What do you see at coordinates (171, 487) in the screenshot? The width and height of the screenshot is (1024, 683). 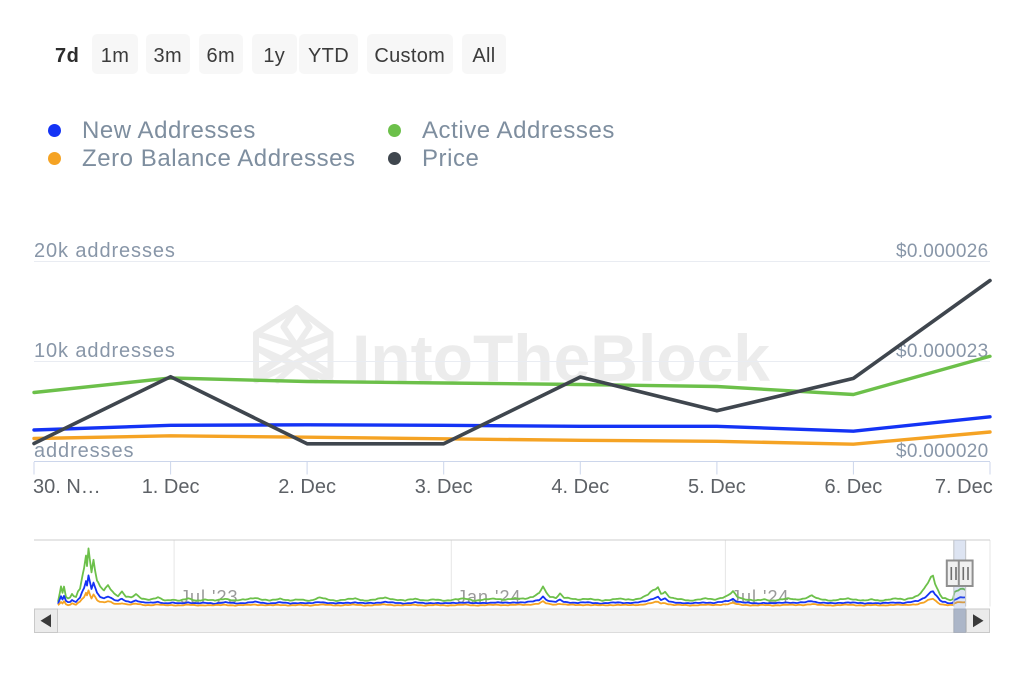 I see `svg-text: 1. Dec` at bounding box center [171, 487].